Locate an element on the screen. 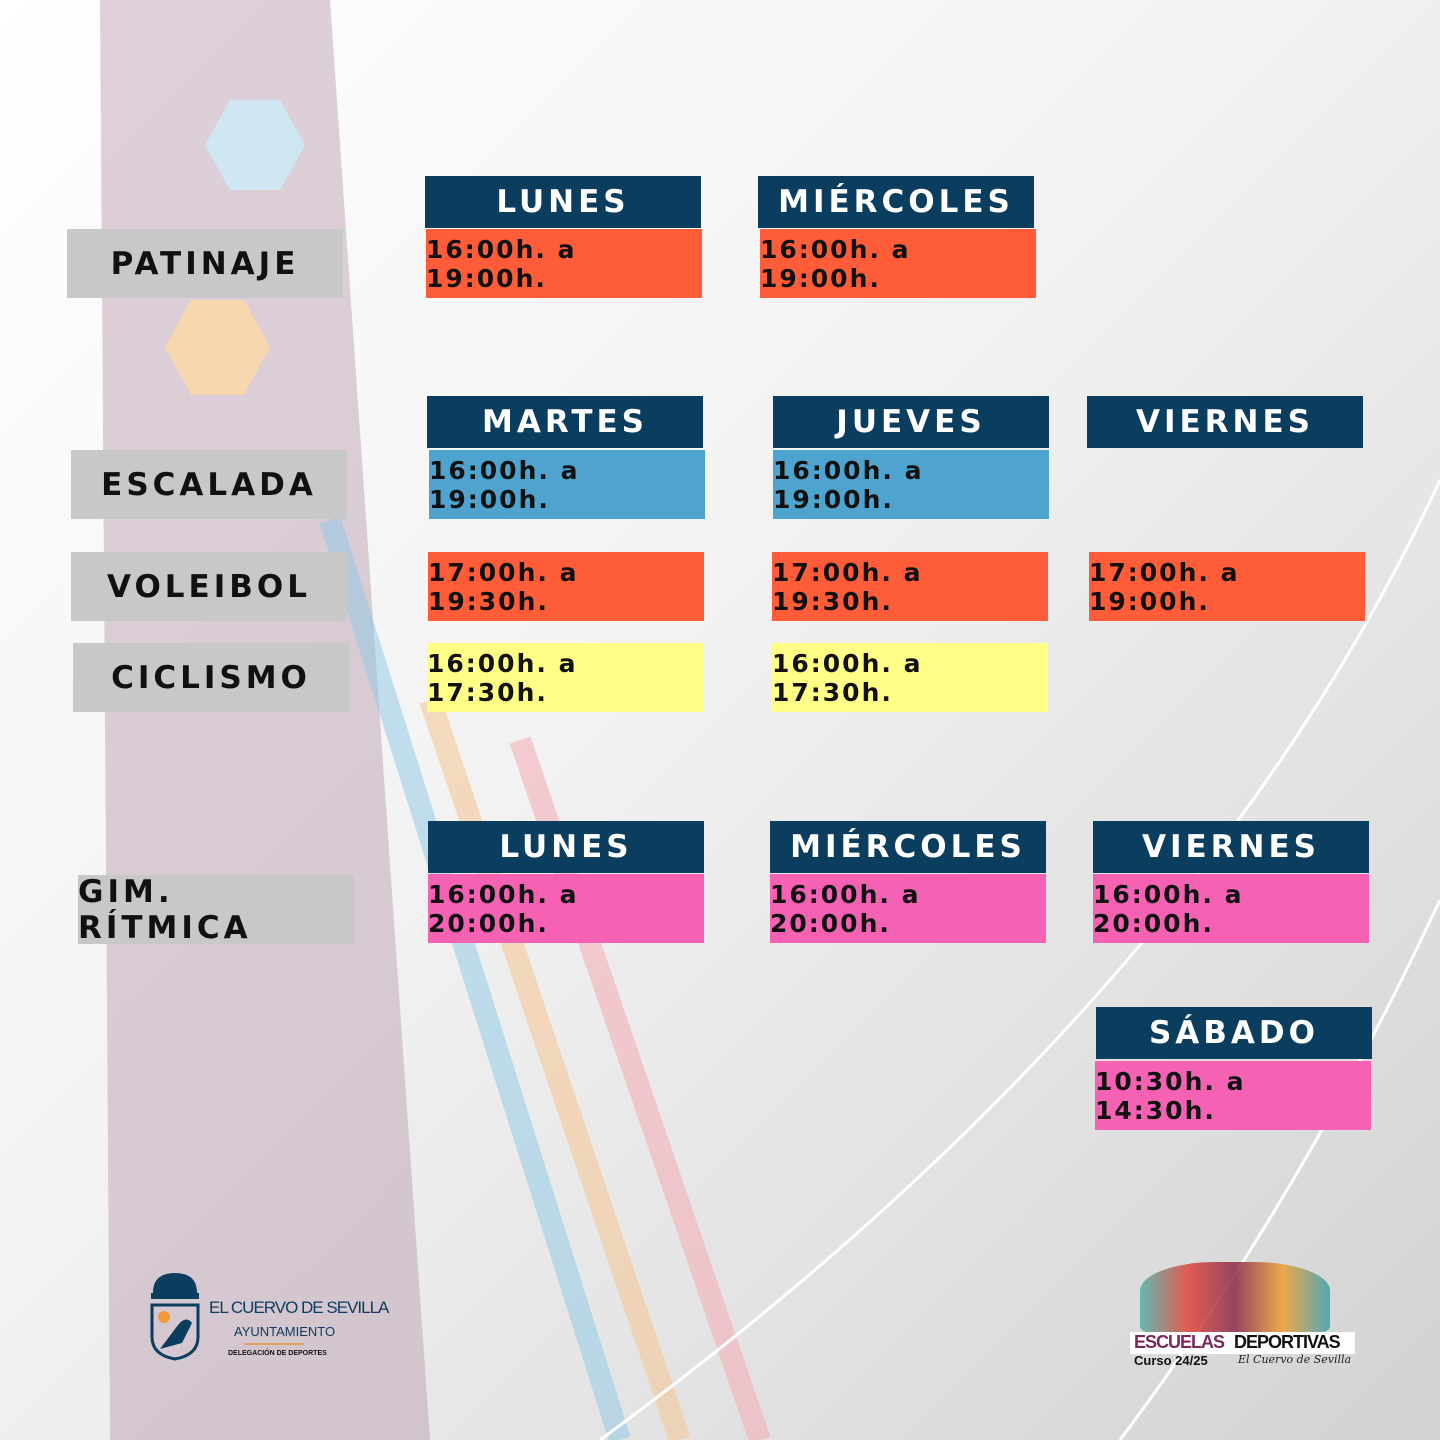  logo-ayuntamiento: AYUNTAMIENTO is located at coordinates (285, 1331).